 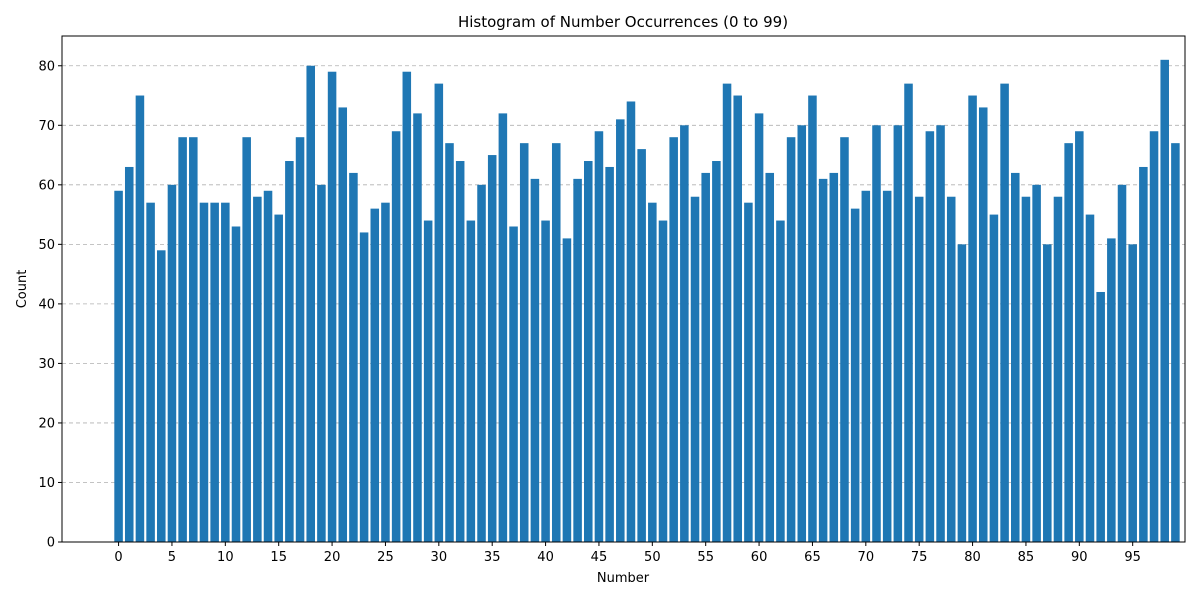 I want to click on y-tick-label: 20, so click(x=46, y=423).